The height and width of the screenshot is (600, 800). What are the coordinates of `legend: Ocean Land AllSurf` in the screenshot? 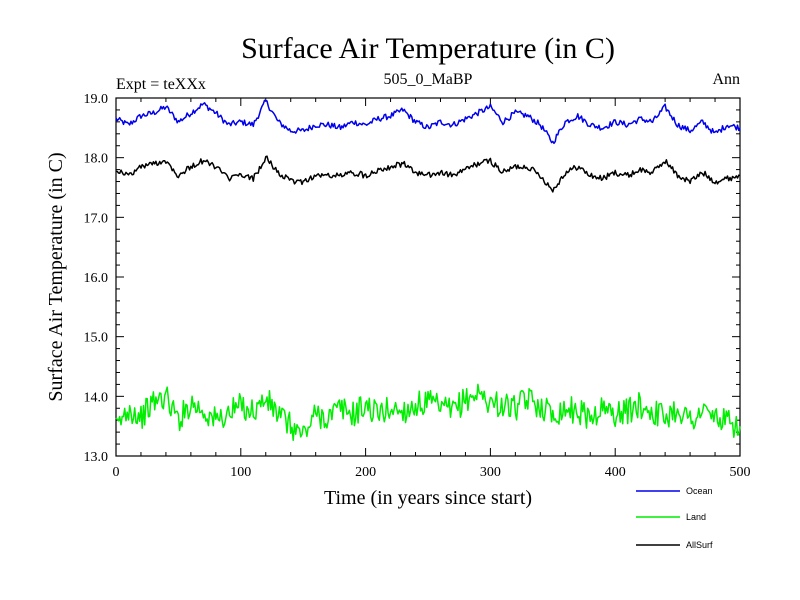 It's located at (674, 518).